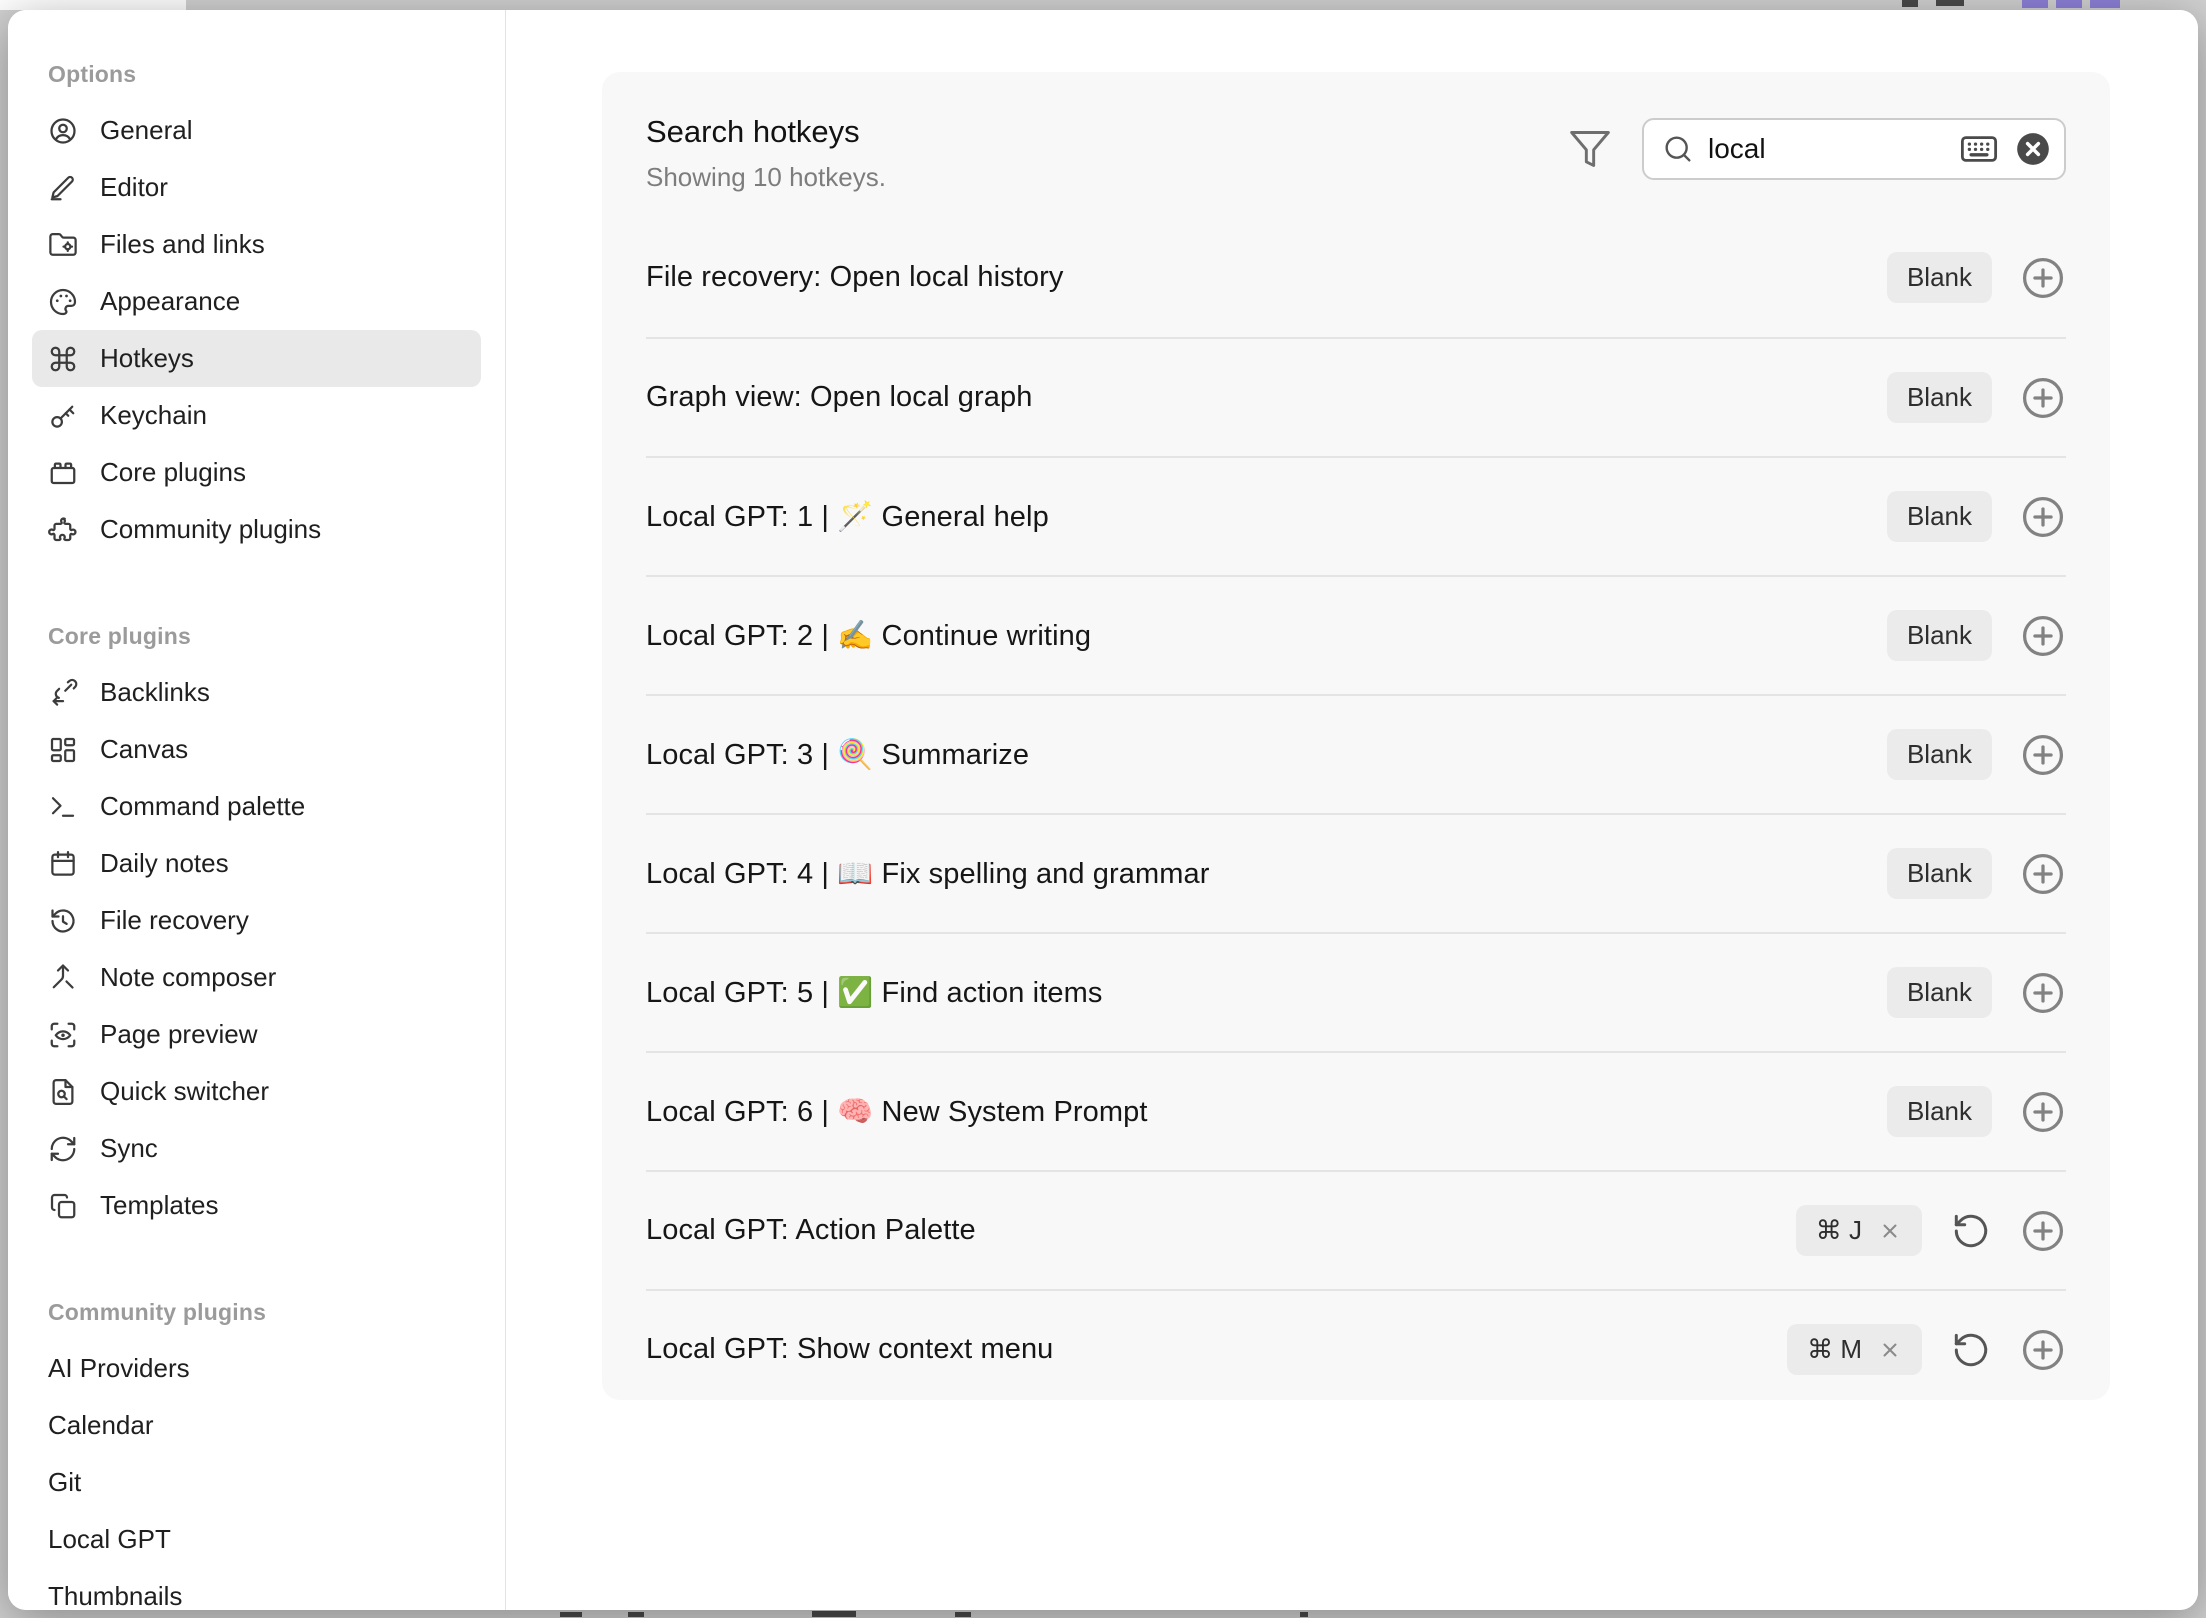  I want to click on sidebar-item-quick-switcher: Quick switcher, so click(256, 1091).